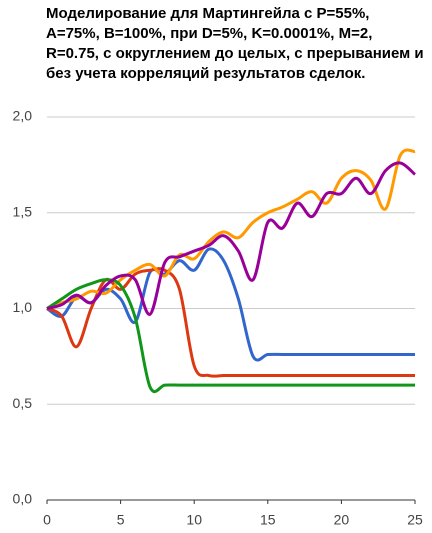 The height and width of the screenshot is (533, 432). Describe the element at coordinates (268, 520) in the screenshot. I see `x-tick-label: 15` at that location.